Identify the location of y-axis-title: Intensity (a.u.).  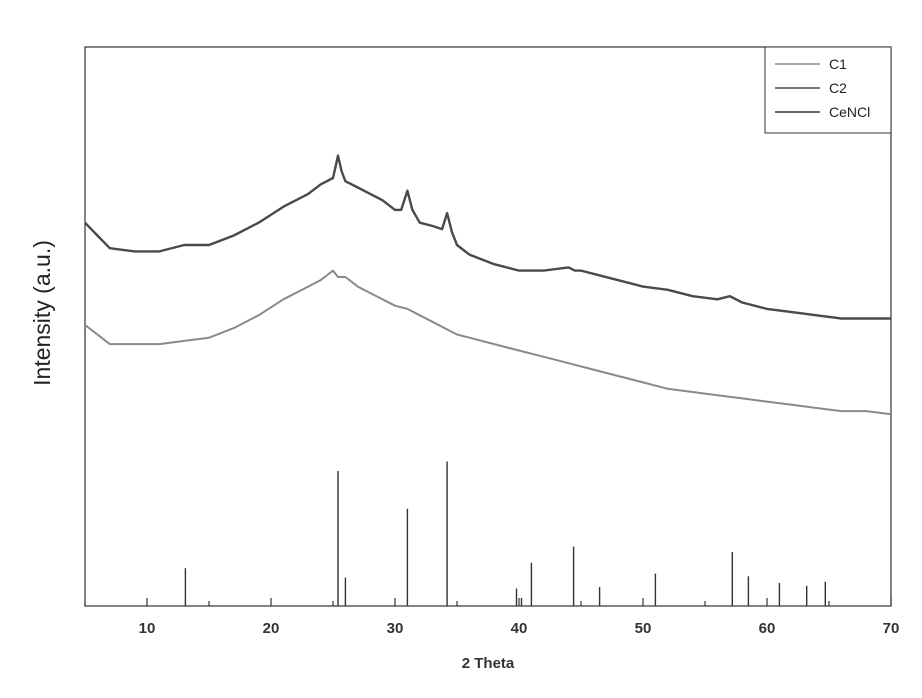
(42, 313).